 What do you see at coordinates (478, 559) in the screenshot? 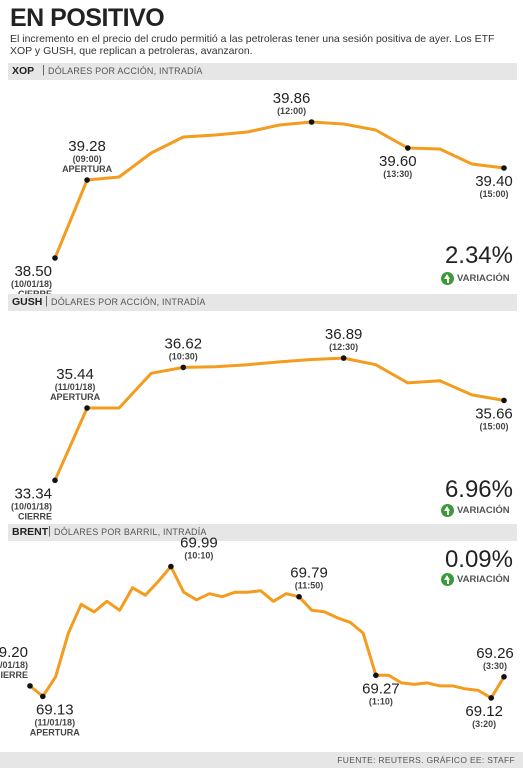
I see `variation-value: 0.09%` at bounding box center [478, 559].